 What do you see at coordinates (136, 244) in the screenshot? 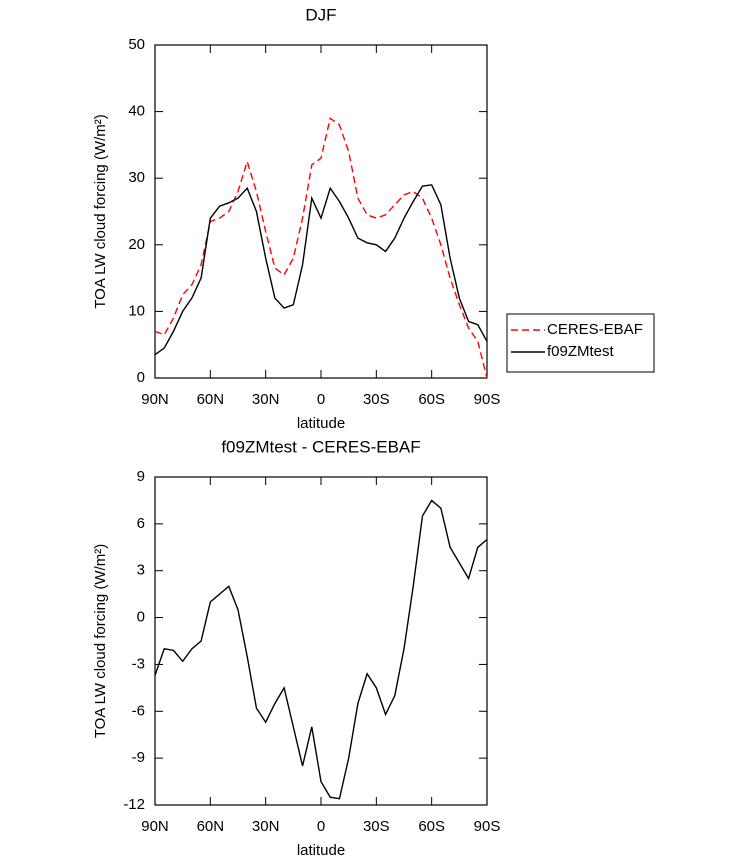
I see `y-tick-label: 20` at bounding box center [136, 244].